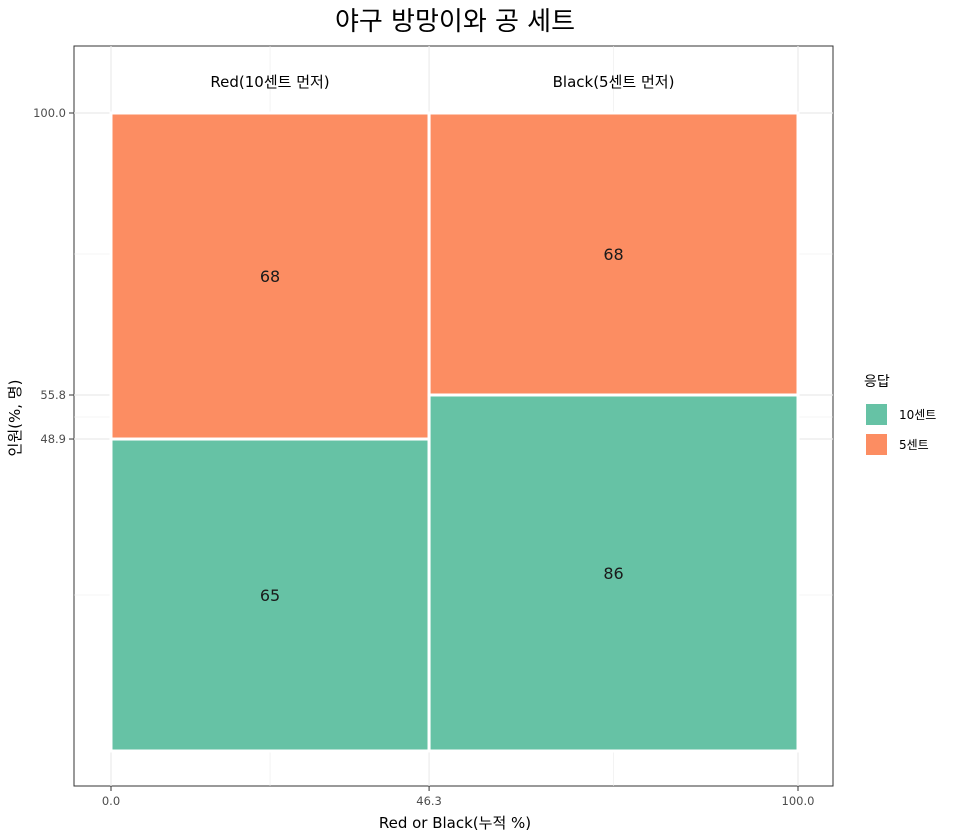 This screenshot has width=960, height=840. What do you see at coordinates (269, 82) in the screenshot?
I see `column-label: Red(10센트 먼저)` at bounding box center [269, 82].